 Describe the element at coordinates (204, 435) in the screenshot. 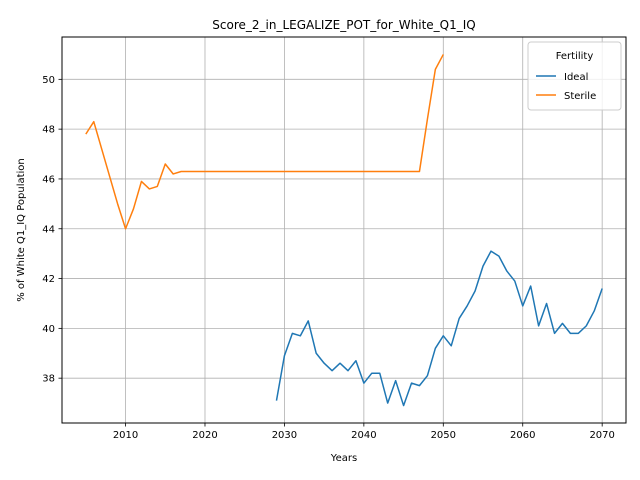

I see `x-tick-label: 2020` at that location.